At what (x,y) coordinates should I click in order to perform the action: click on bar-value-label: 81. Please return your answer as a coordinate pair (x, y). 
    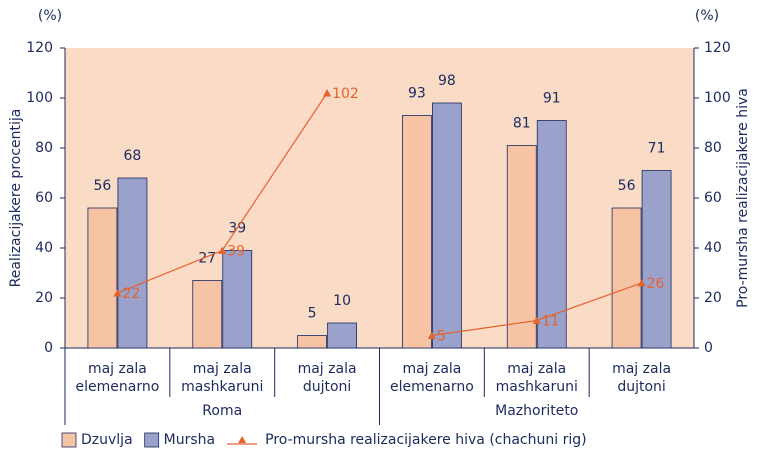
    Looking at the image, I should click on (522, 124).